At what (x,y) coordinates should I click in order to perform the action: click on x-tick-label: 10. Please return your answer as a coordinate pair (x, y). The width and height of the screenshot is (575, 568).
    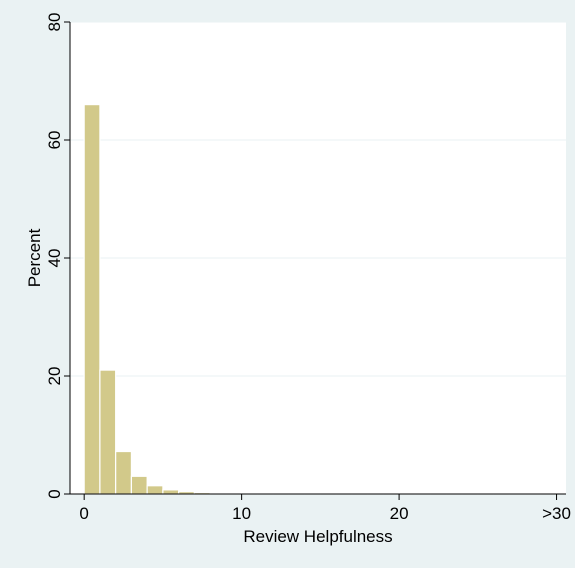
    Looking at the image, I should click on (241, 513).